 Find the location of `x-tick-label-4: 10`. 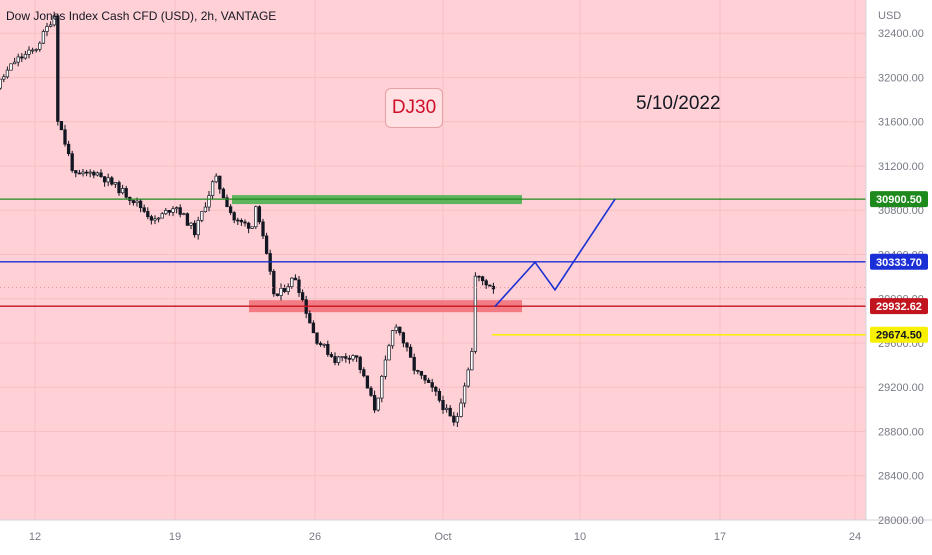

x-tick-label-4: 10 is located at coordinates (580, 537).